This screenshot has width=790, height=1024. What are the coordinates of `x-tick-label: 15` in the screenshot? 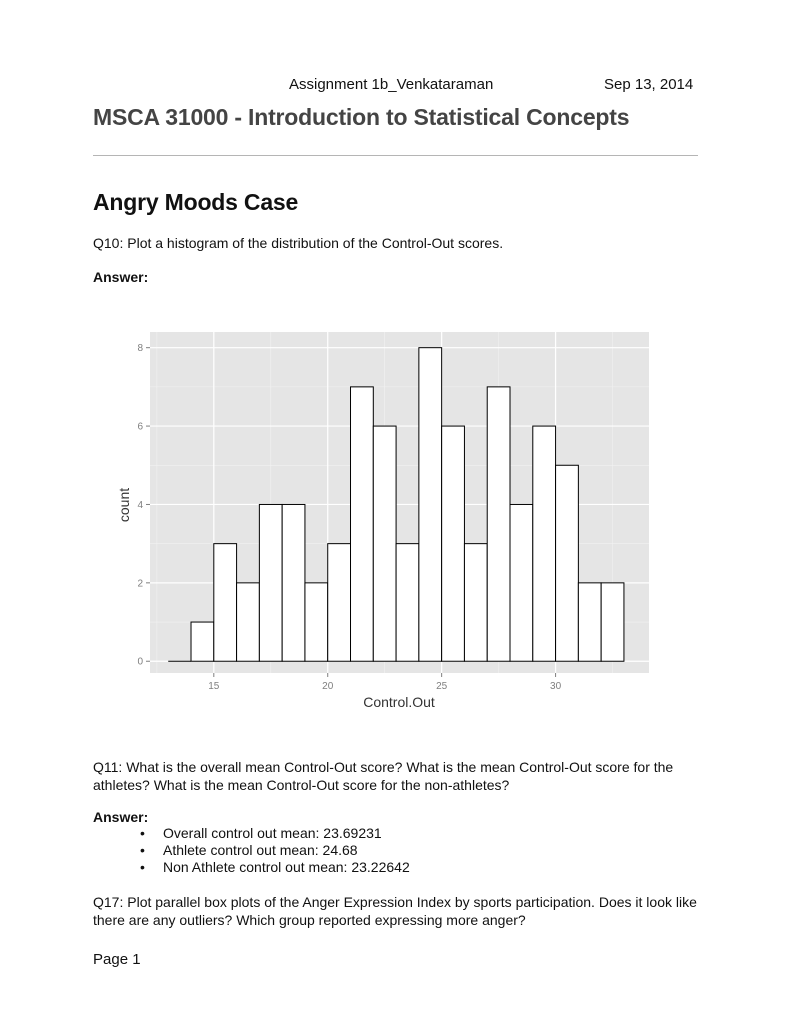 It's located at (214, 686).